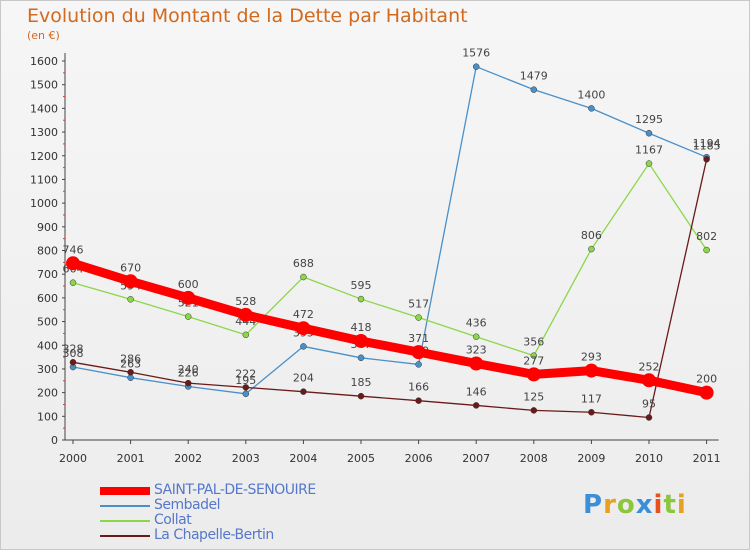  What do you see at coordinates (476, 323) in the screenshot?
I see `data-label: 436` at bounding box center [476, 323].